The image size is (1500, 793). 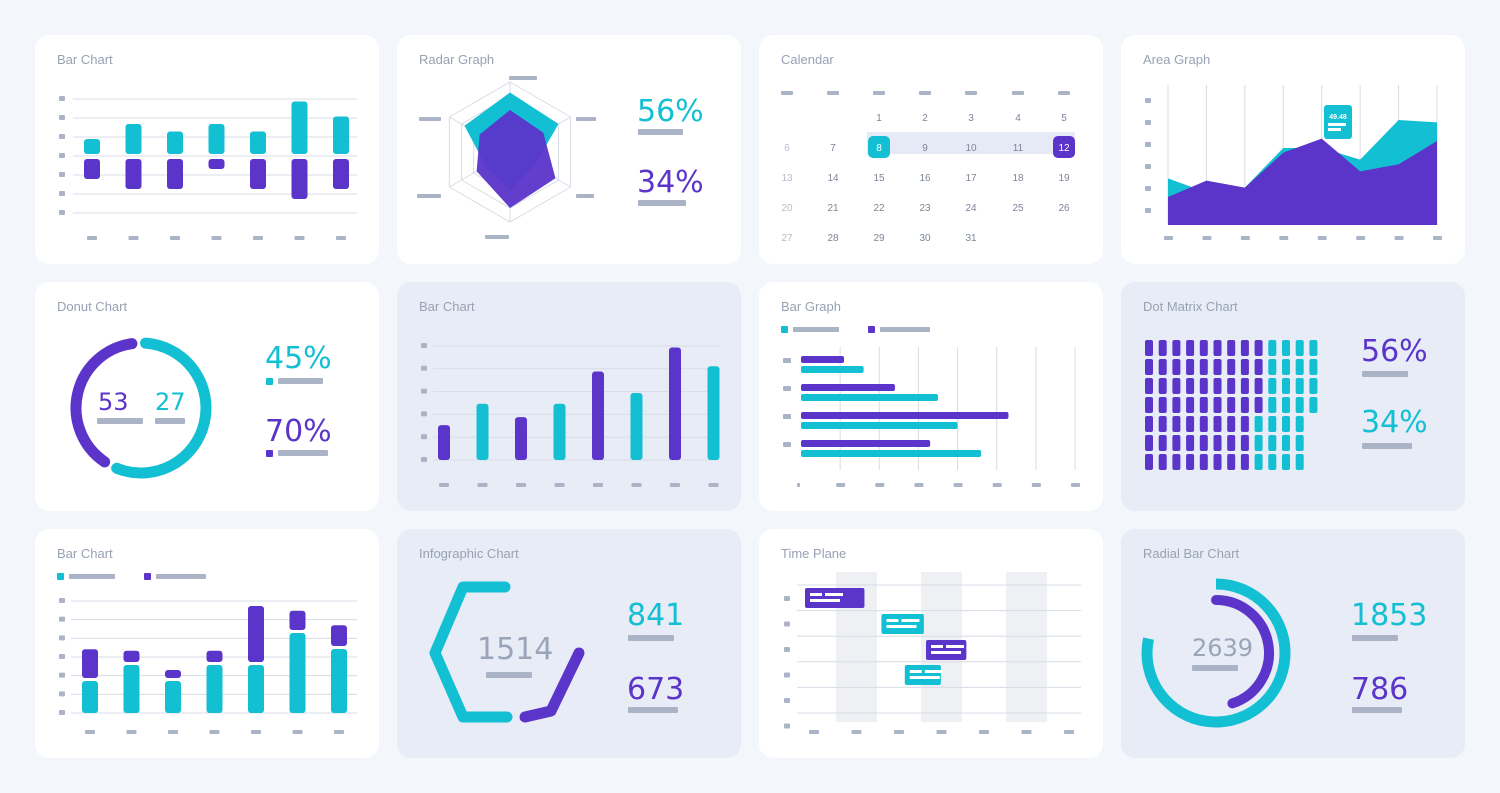 I want to click on bar-cyan, so click(x=175, y=142).